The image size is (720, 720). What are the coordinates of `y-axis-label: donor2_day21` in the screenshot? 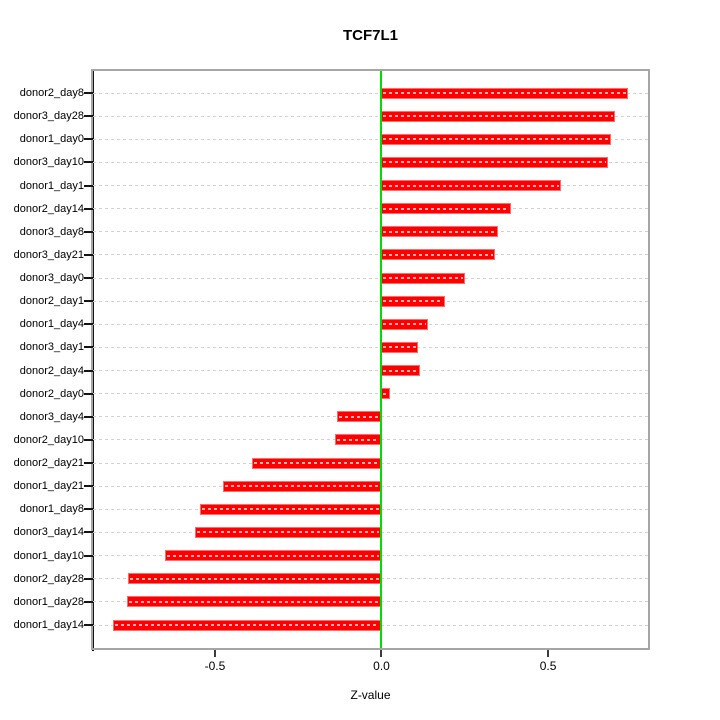 It's located at (48, 463).